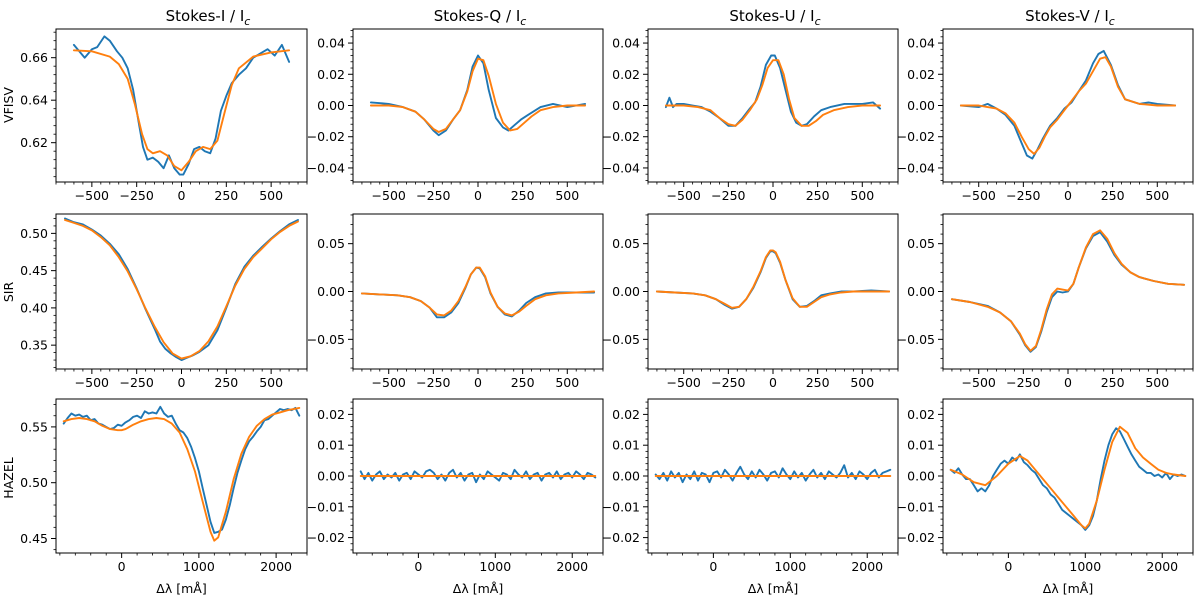  What do you see at coordinates (331, 43) in the screenshot?
I see `panel-vfisv-stokes-q-ytick-label: 0.04` at bounding box center [331, 43].